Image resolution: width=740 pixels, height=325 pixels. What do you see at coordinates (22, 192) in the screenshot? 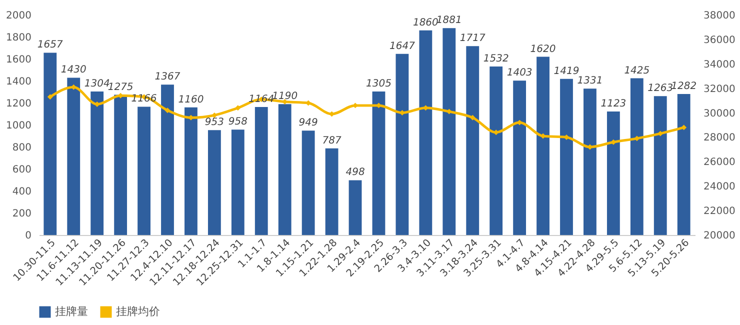
I see `y-tick-label: 400` at bounding box center [22, 192].